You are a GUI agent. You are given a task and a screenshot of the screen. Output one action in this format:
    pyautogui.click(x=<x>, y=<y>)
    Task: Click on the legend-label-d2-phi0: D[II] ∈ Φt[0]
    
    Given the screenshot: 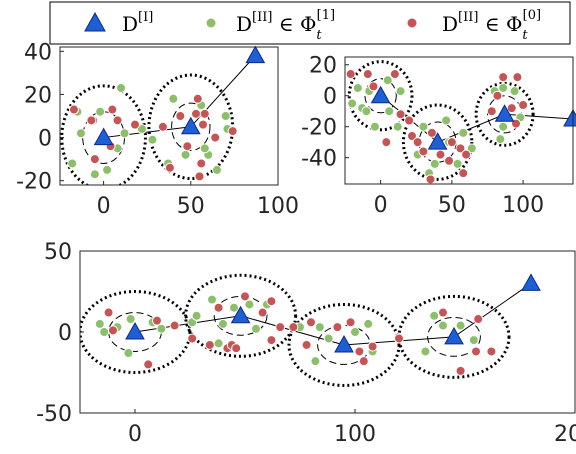 What is the action you would take?
    pyautogui.click(x=491, y=25)
    